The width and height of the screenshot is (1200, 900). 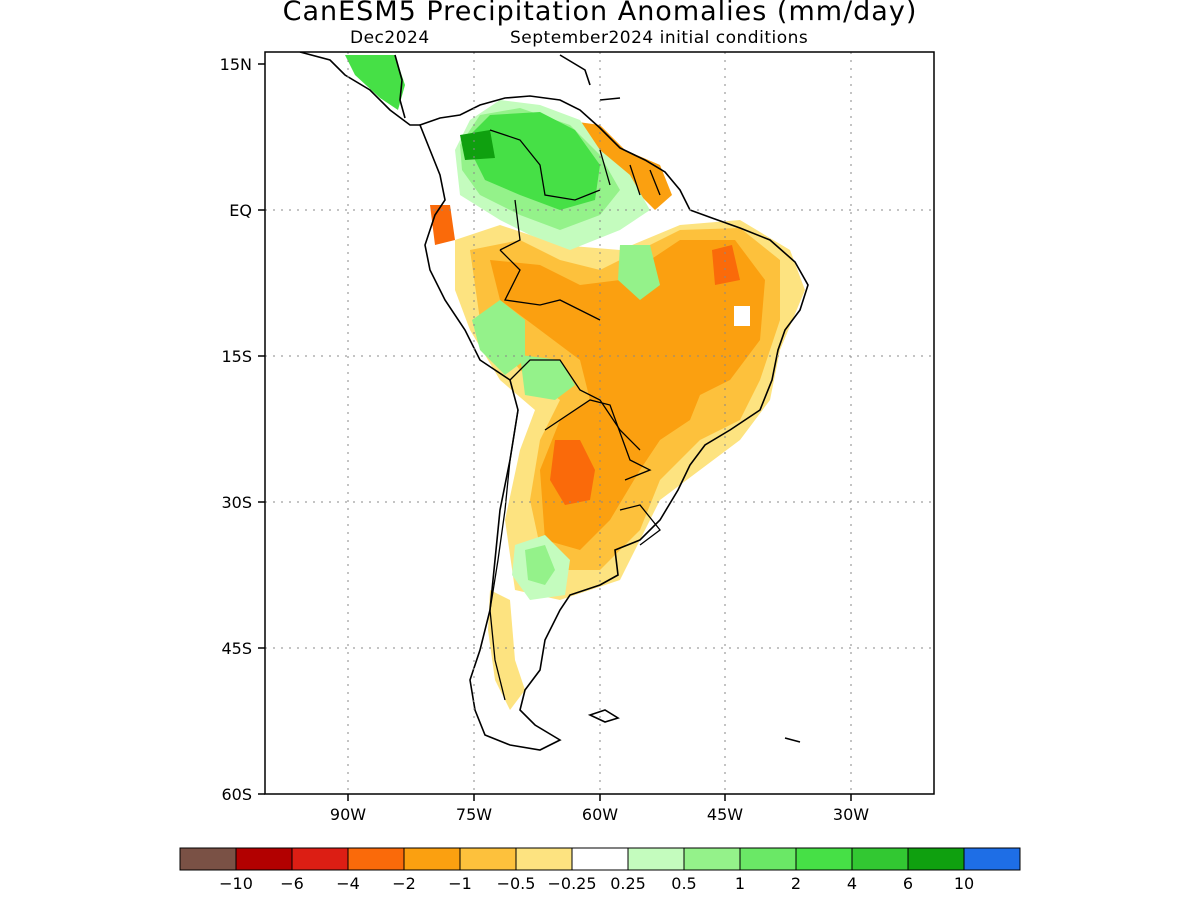 What do you see at coordinates (540, 565) in the screenshot?
I see `wet-patagonia-core` at bounding box center [540, 565].